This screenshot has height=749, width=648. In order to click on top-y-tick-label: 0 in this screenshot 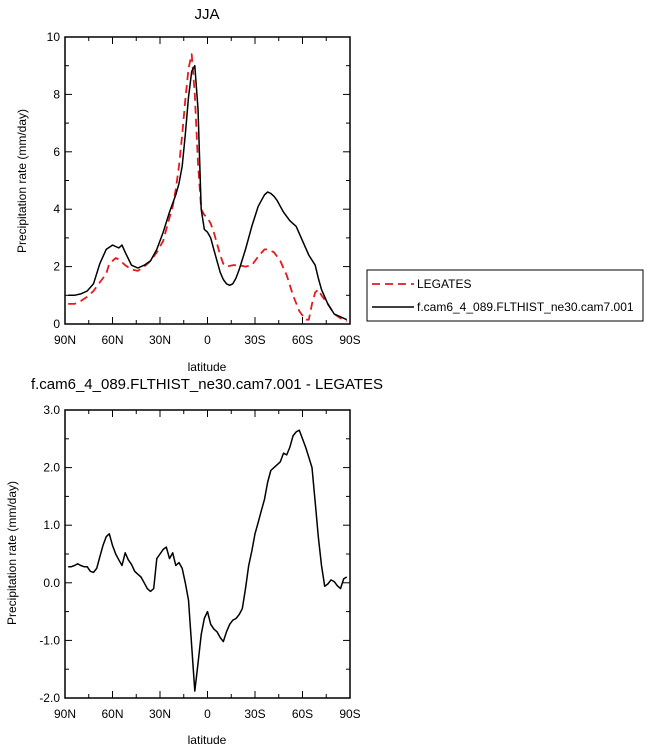, I will do `click(56, 324)`.